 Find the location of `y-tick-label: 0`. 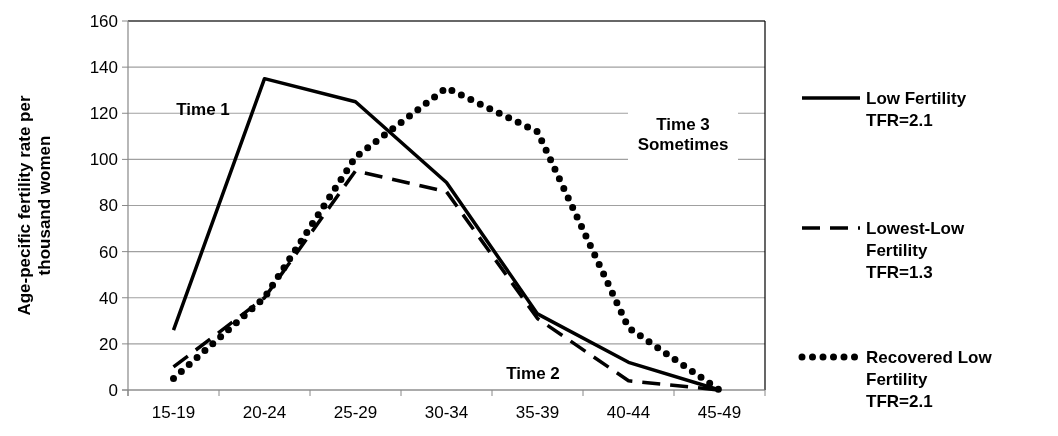

y-tick-label: 0 is located at coordinates (113, 390).